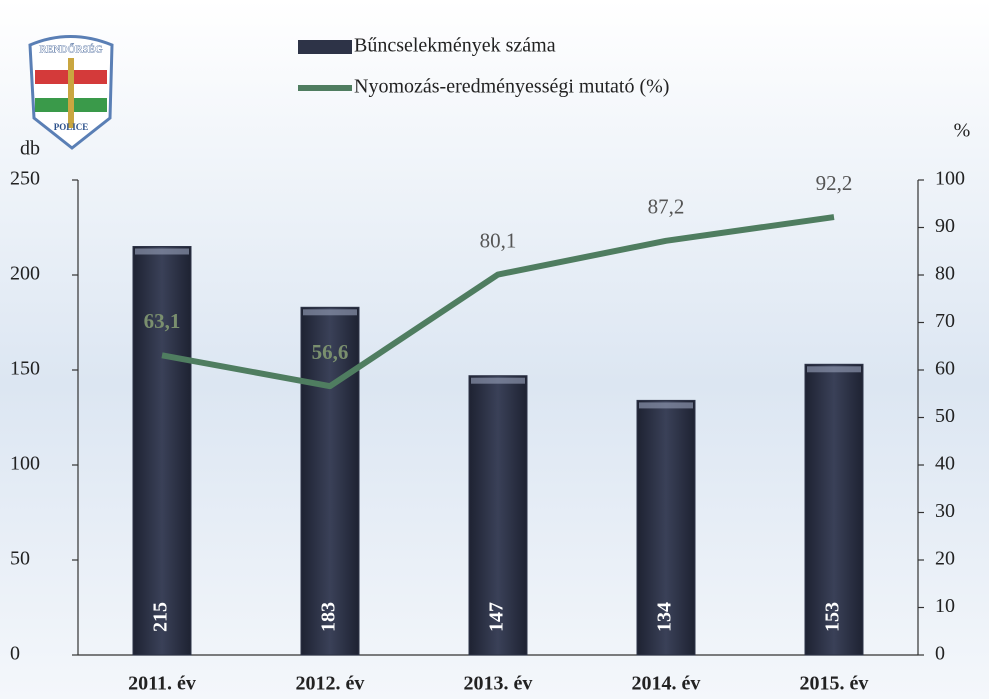 This screenshot has height=699, width=989. Describe the element at coordinates (666, 684) in the screenshot. I see `x-tick-label: 2014. év` at that location.